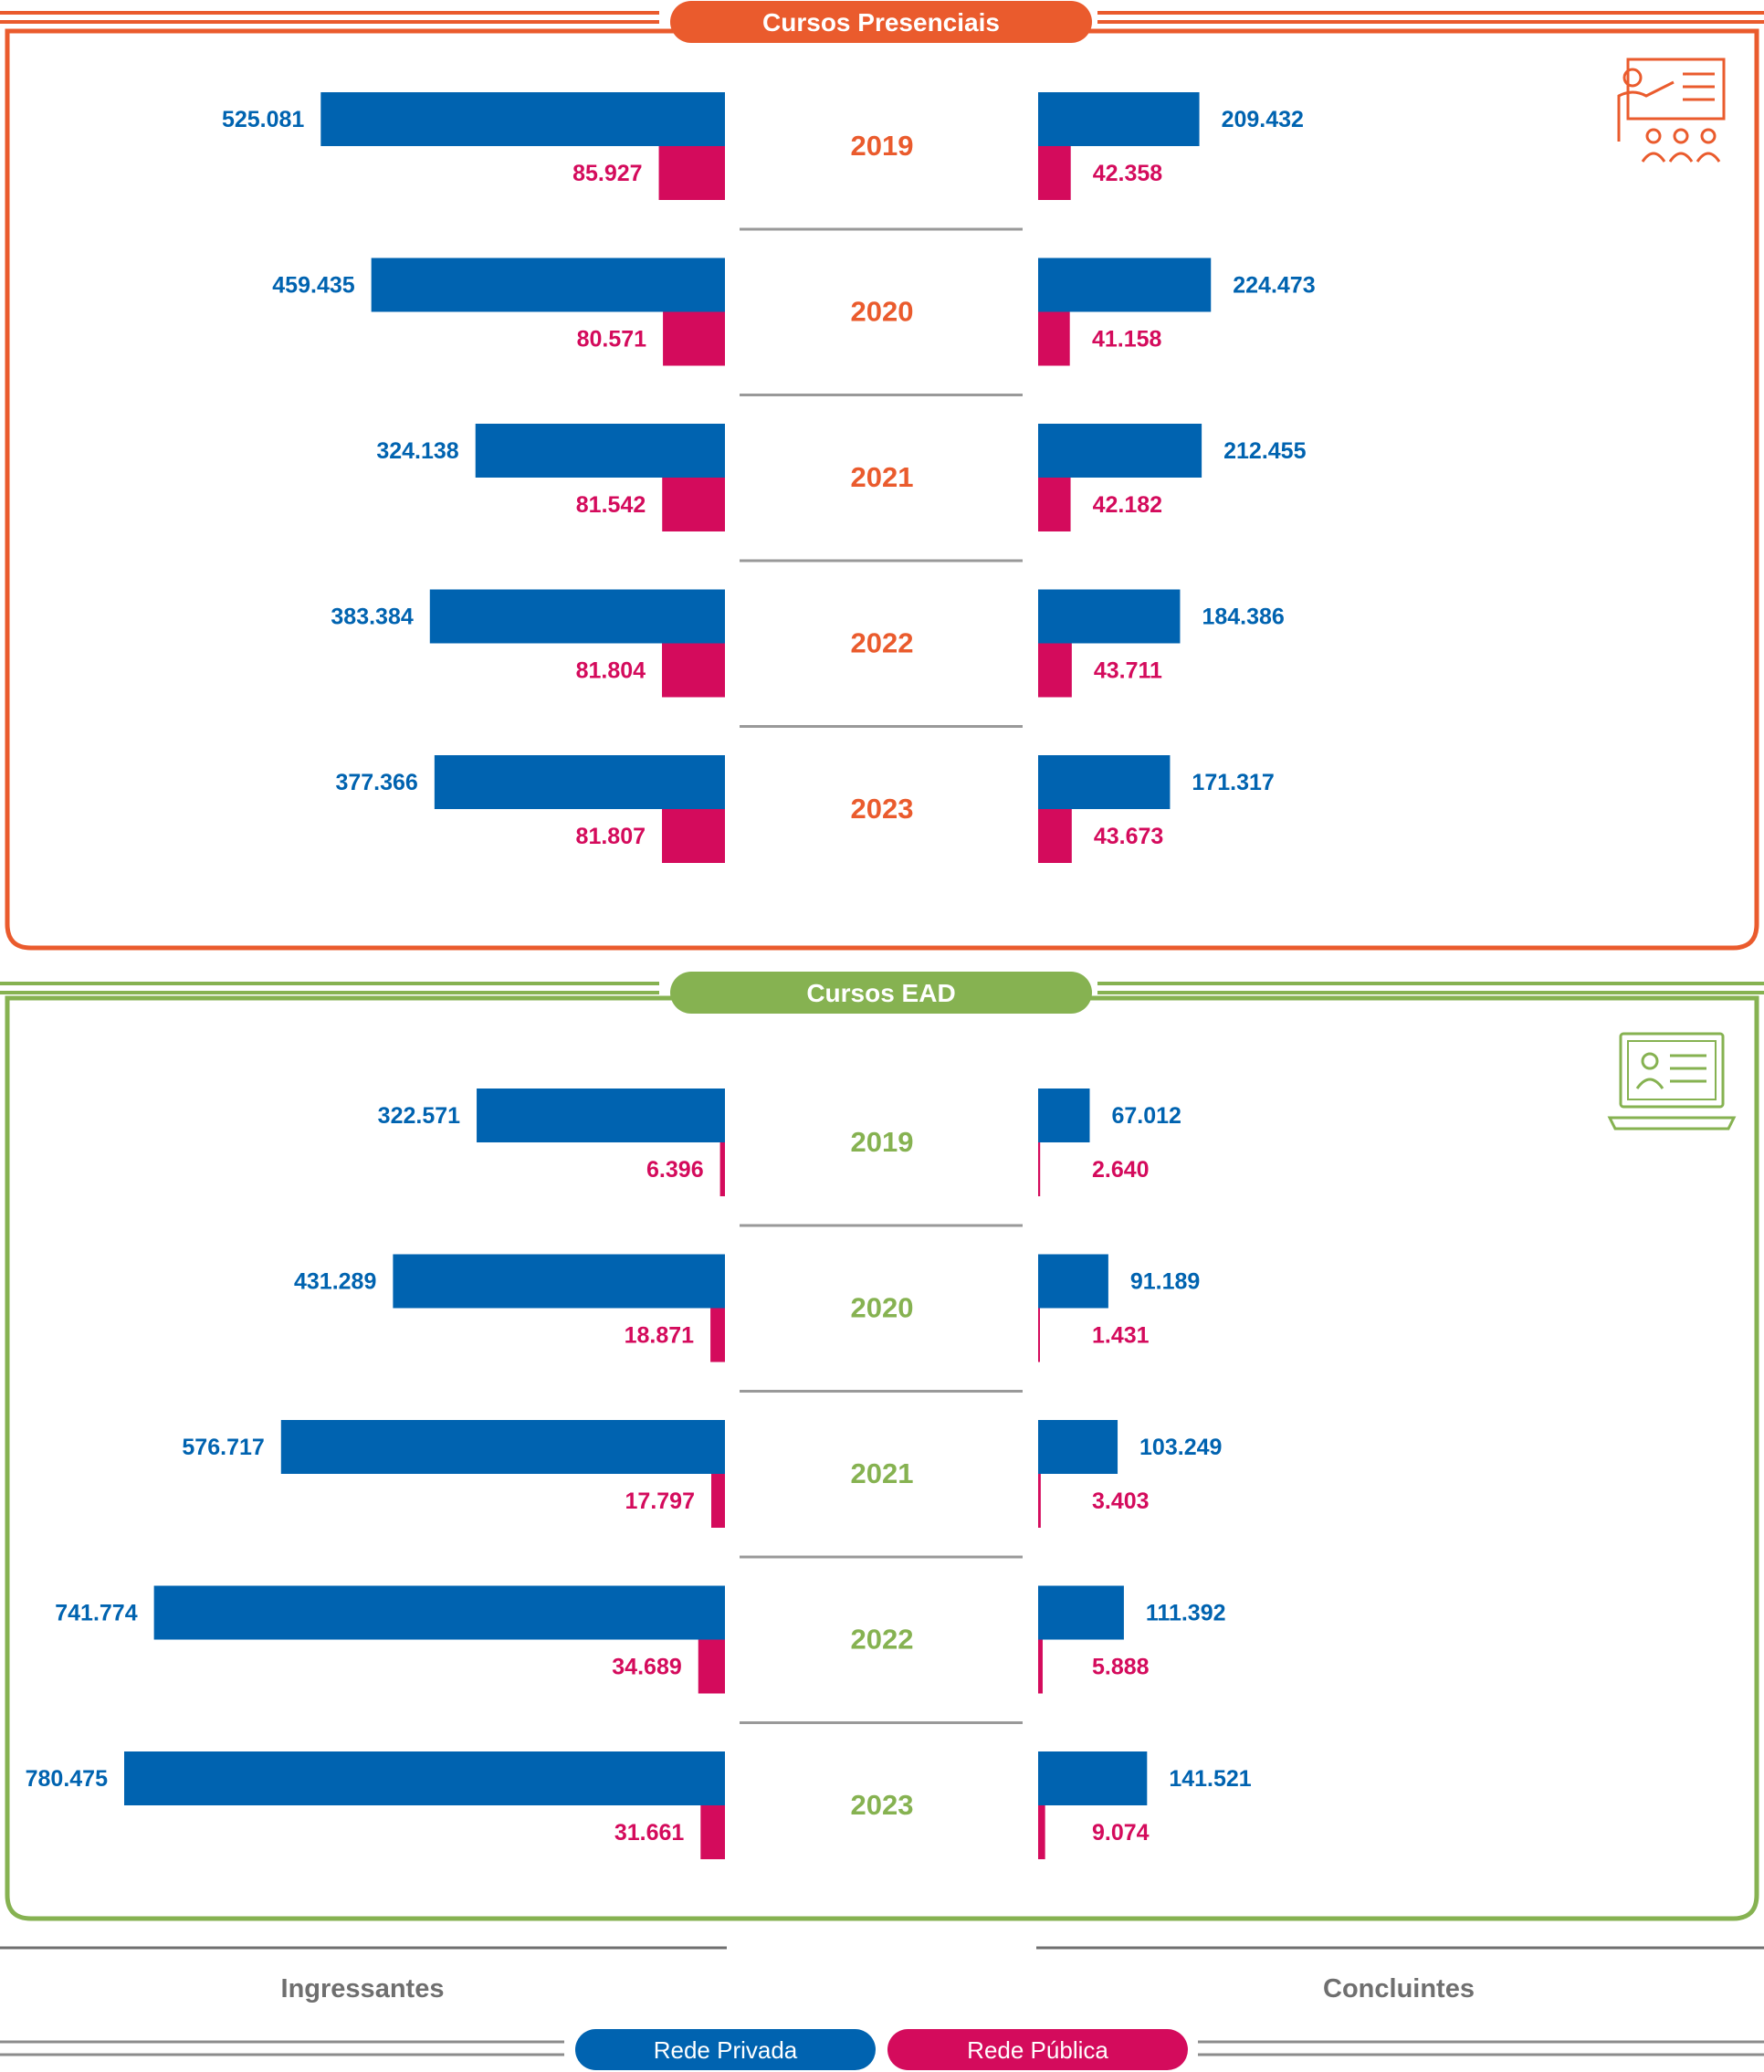 The height and width of the screenshot is (2072, 1764). Describe the element at coordinates (882, 1473) in the screenshot. I see `panel-ead-year-2021: 2021` at that location.